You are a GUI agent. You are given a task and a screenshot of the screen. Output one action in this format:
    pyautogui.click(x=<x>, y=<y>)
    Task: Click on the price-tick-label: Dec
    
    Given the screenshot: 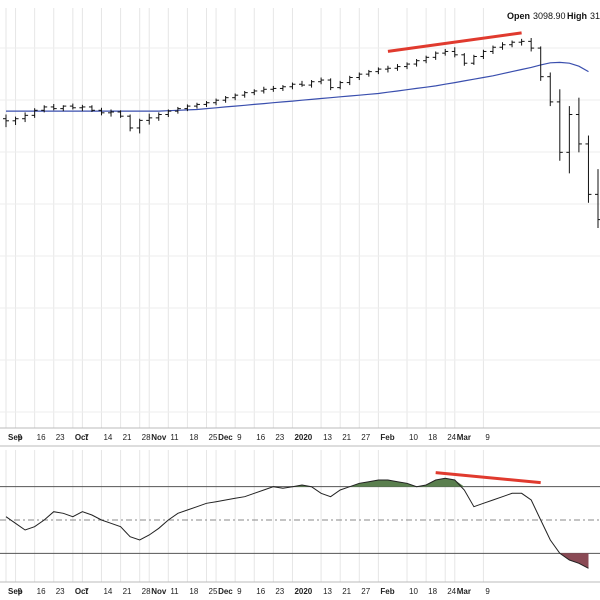 What is the action you would take?
    pyautogui.click(x=225, y=437)
    